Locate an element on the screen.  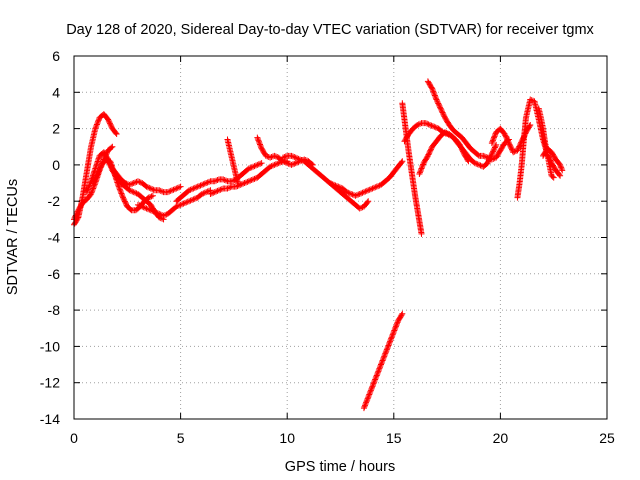
x-tick-label: 25 is located at coordinates (607, 438).